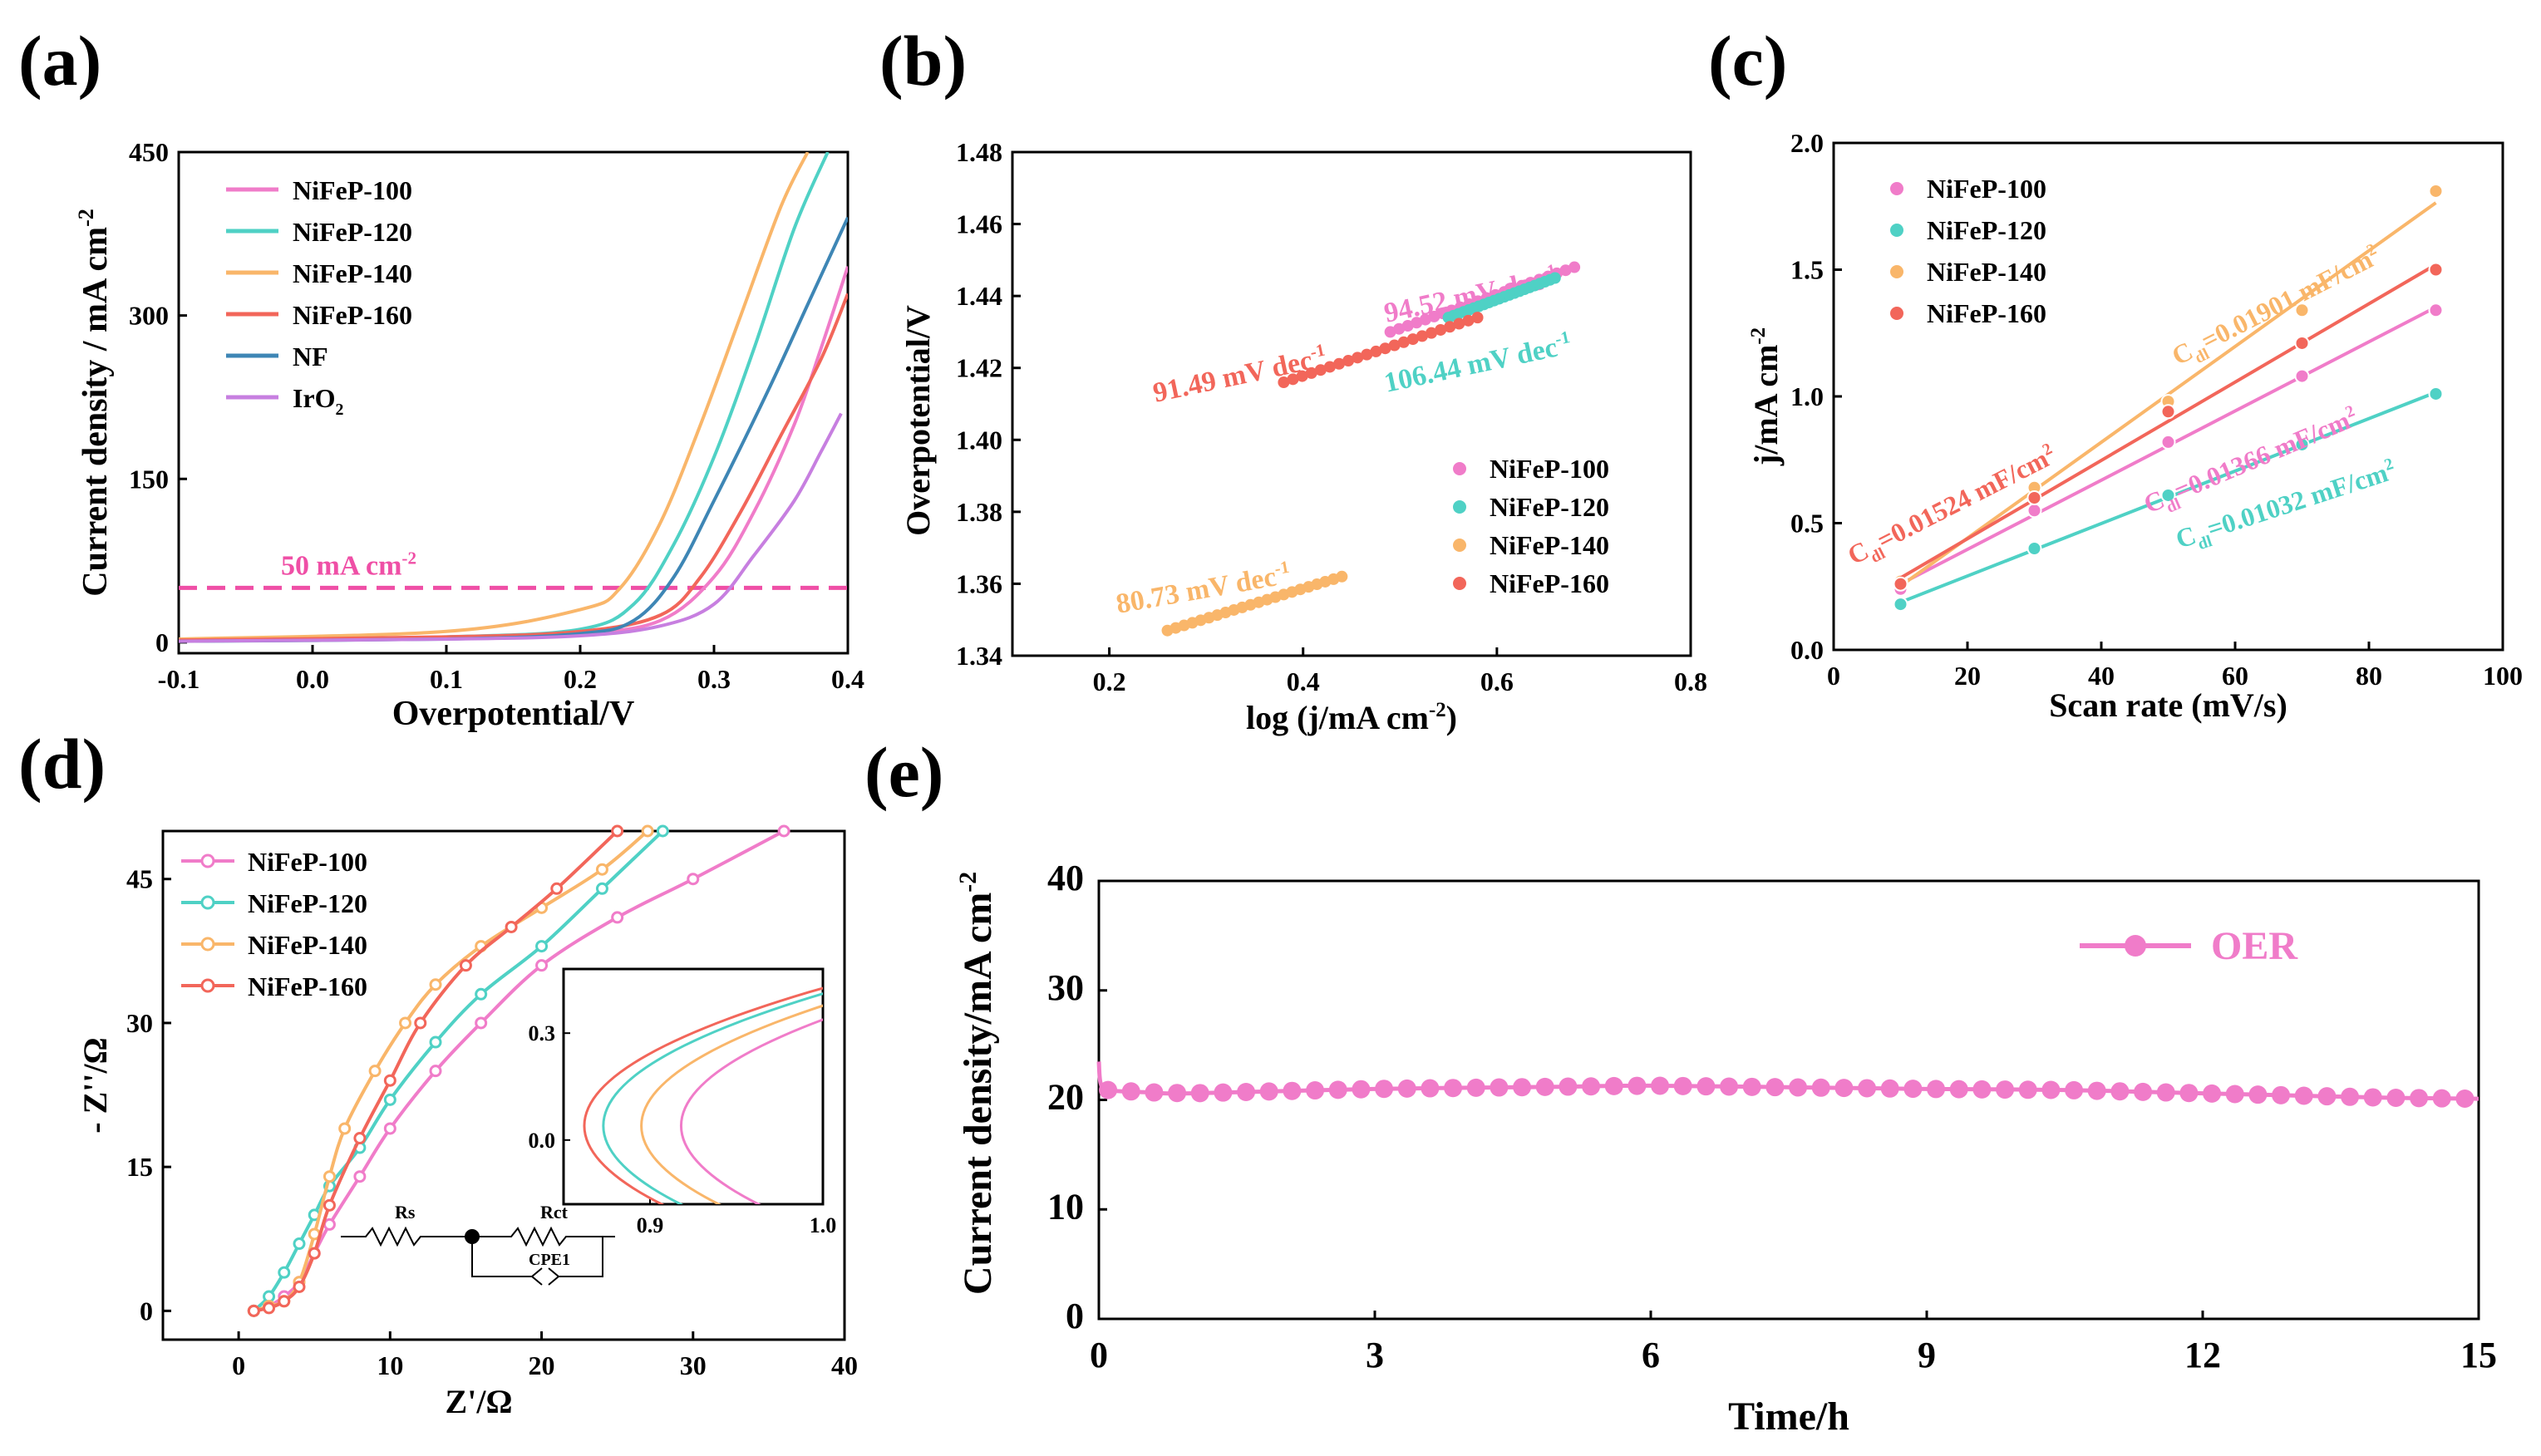 The width and height of the screenshot is (2541, 1456). I want to click on legend-label: NF, so click(310, 356).